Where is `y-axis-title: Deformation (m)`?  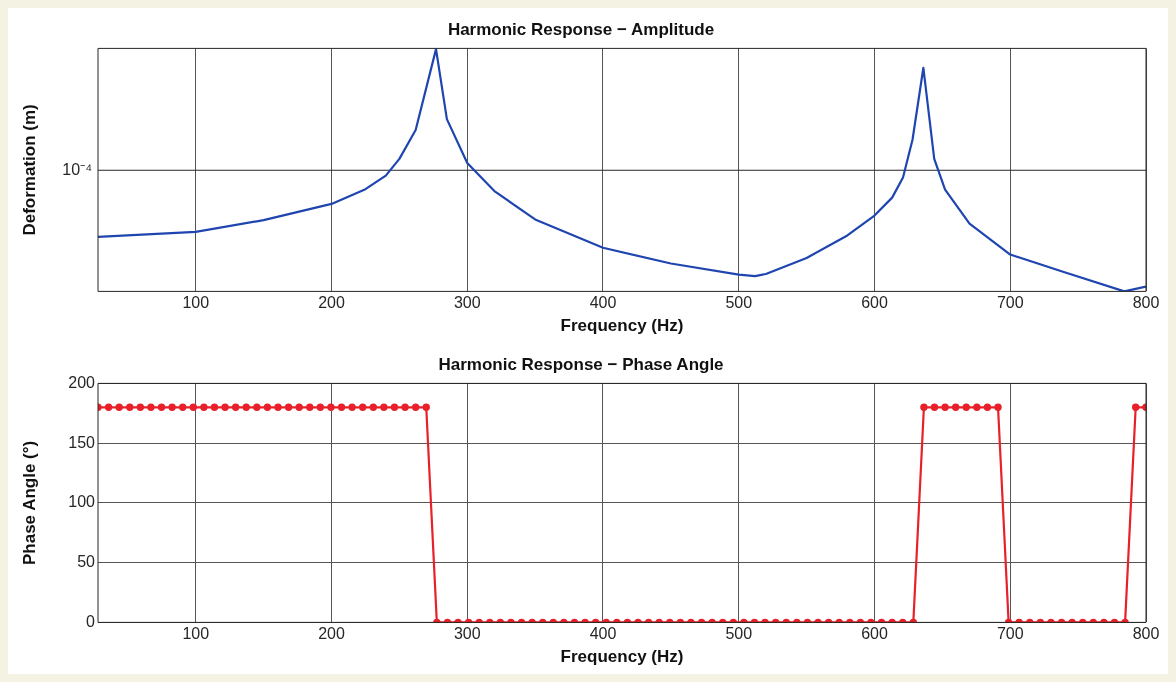
y-axis-title: Deformation (m) is located at coordinates (29, 170).